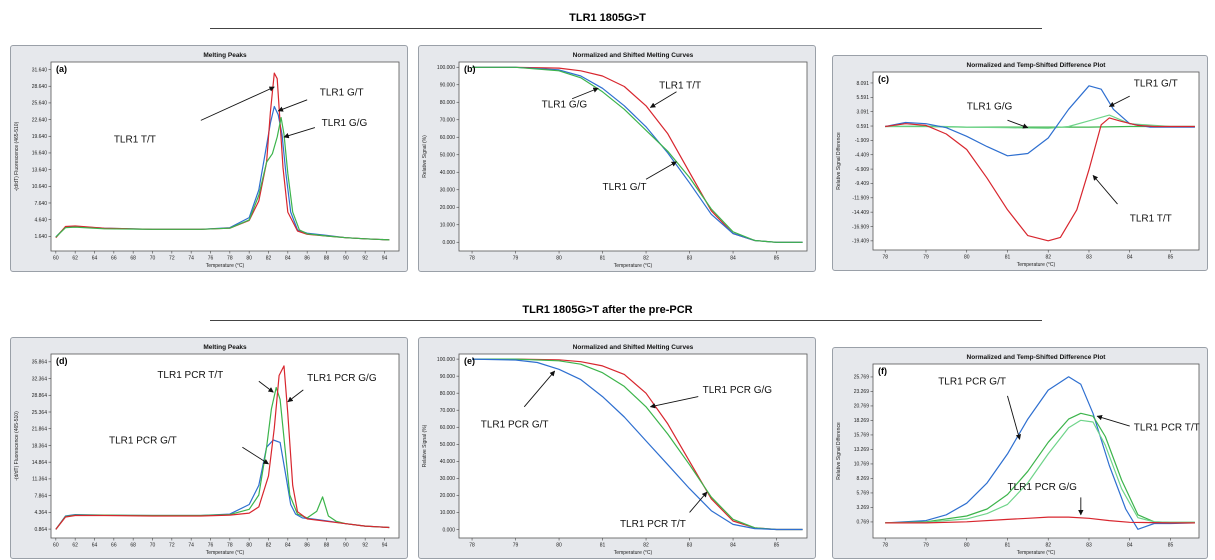 The width and height of the screenshot is (1215, 560). What do you see at coordinates (40, 70) in the screenshot?
I see `y-tick-label: 31.640` at bounding box center [40, 70].